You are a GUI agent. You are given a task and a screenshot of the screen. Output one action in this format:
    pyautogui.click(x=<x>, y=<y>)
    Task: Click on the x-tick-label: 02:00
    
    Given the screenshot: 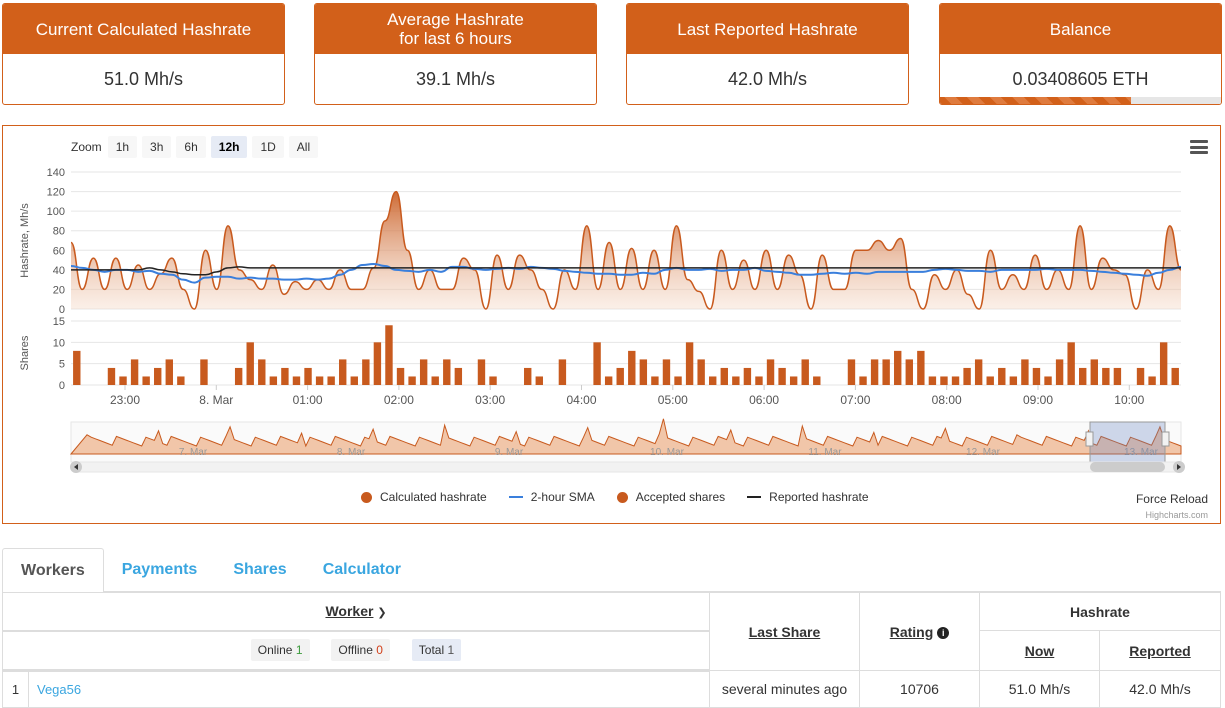 What is the action you would take?
    pyautogui.click(x=399, y=400)
    